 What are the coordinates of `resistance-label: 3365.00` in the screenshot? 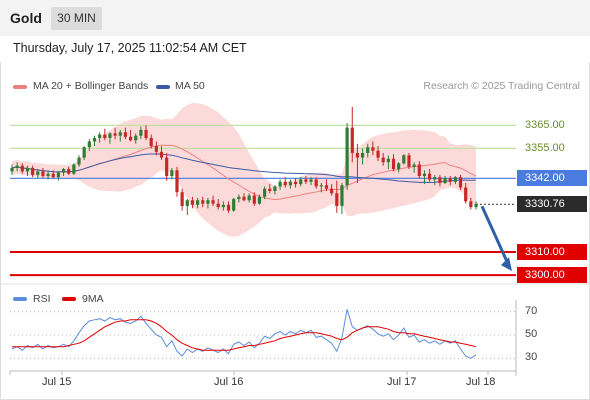 It's located at (545, 125).